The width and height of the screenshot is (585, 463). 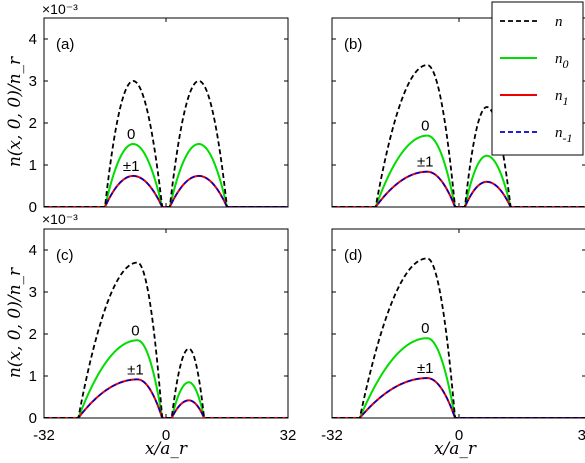 I want to click on panel-label: (c), so click(x=65, y=255).